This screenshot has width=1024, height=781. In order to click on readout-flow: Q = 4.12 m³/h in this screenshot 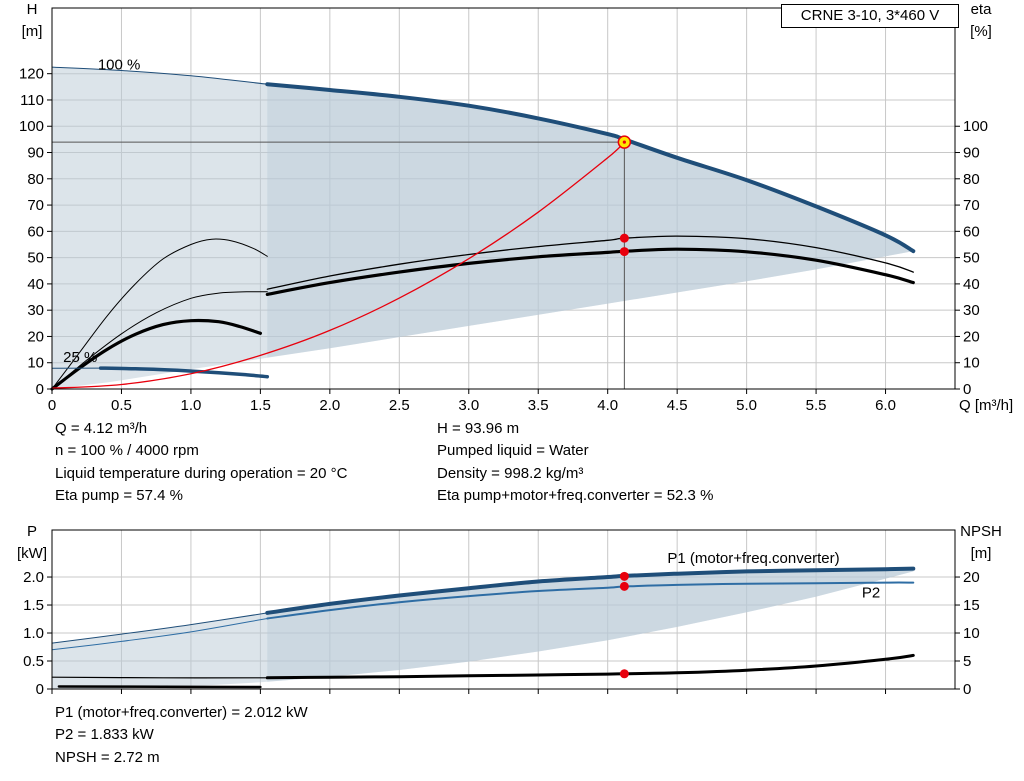, I will do `click(101, 428)`.